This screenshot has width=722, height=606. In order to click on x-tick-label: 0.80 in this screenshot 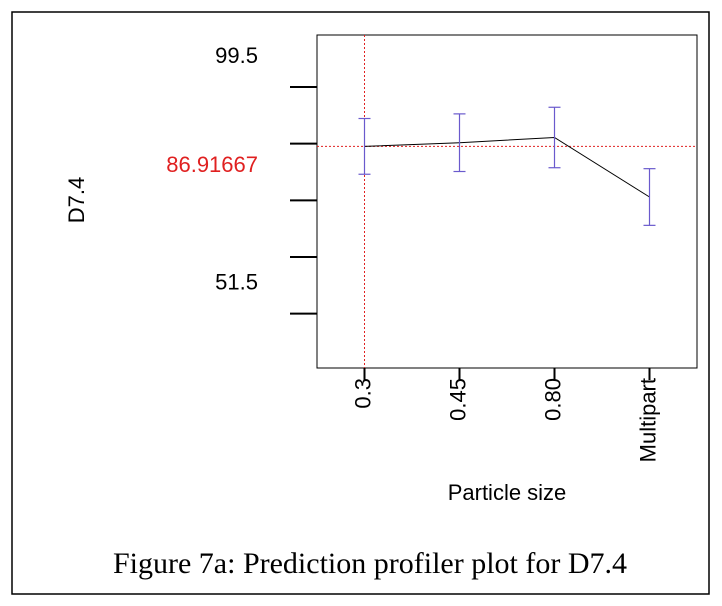, I will do `click(552, 399)`.